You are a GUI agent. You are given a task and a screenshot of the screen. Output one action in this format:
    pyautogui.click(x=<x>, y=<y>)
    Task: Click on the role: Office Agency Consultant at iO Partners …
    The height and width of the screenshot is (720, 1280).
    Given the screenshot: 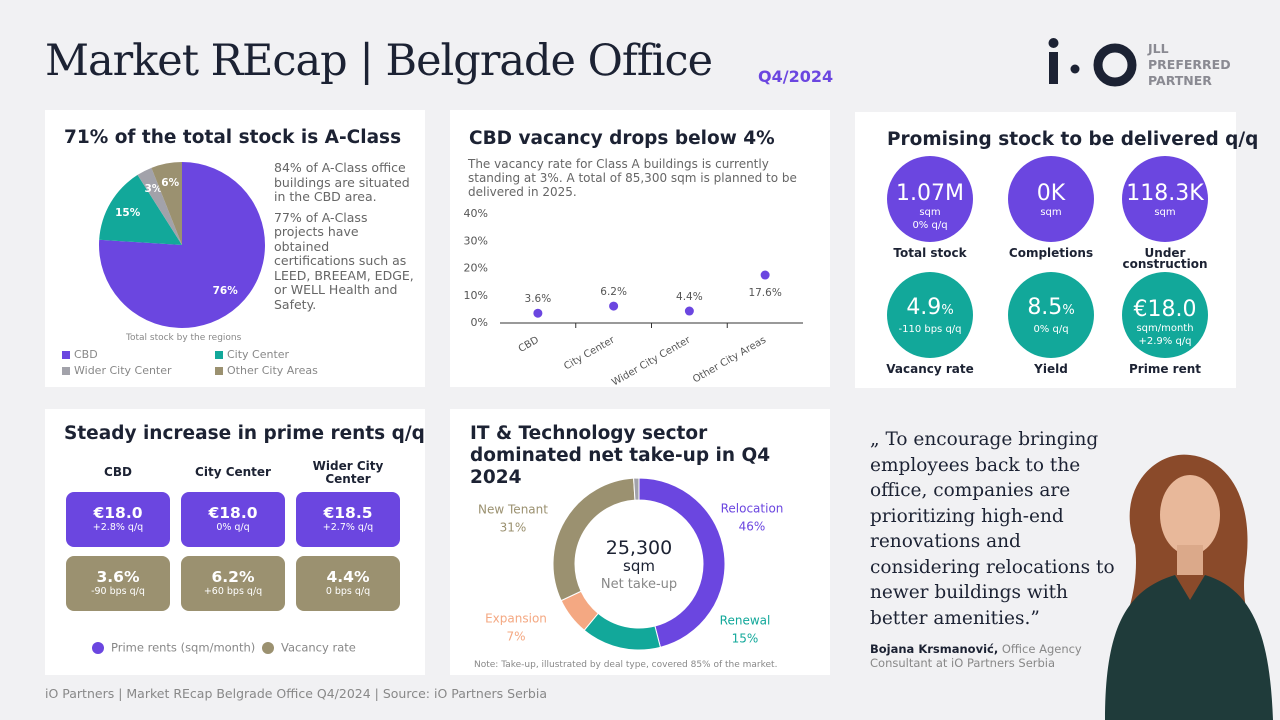 What is the action you would take?
    pyautogui.click(x=976, y=656)
    